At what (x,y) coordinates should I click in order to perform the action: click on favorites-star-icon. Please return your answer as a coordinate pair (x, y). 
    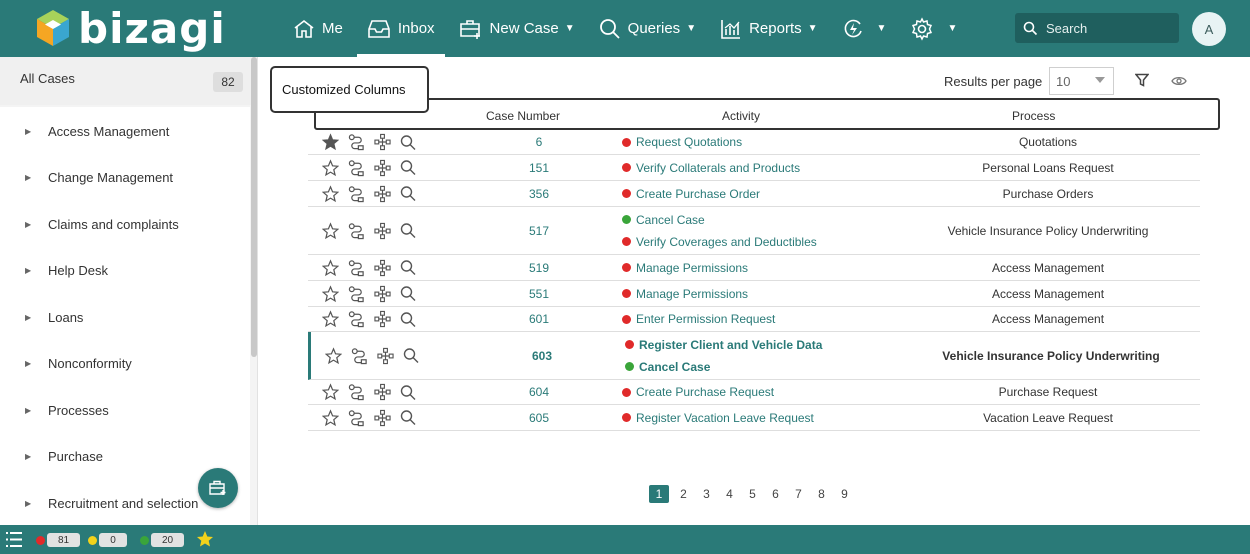
    Looking at the image, I should click on (205, 539).